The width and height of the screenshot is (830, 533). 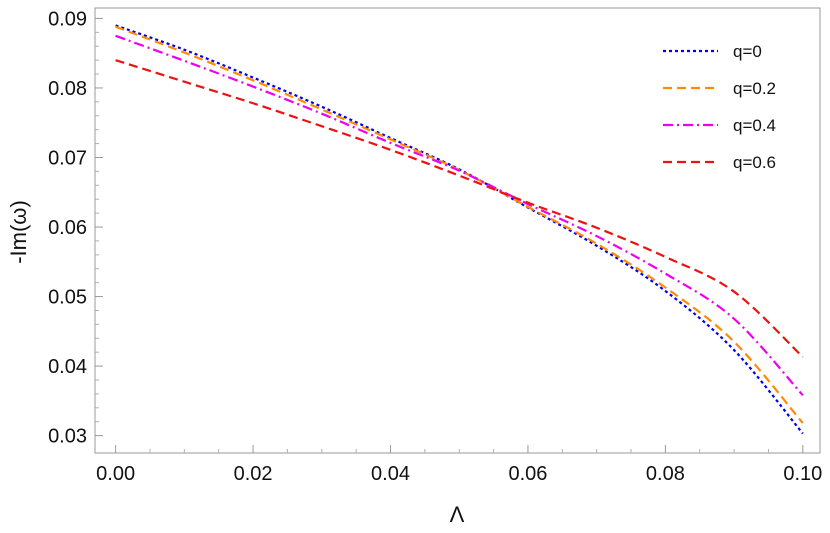 I want to click on y-tick-label: 0.03, so click(x=67, y=437).